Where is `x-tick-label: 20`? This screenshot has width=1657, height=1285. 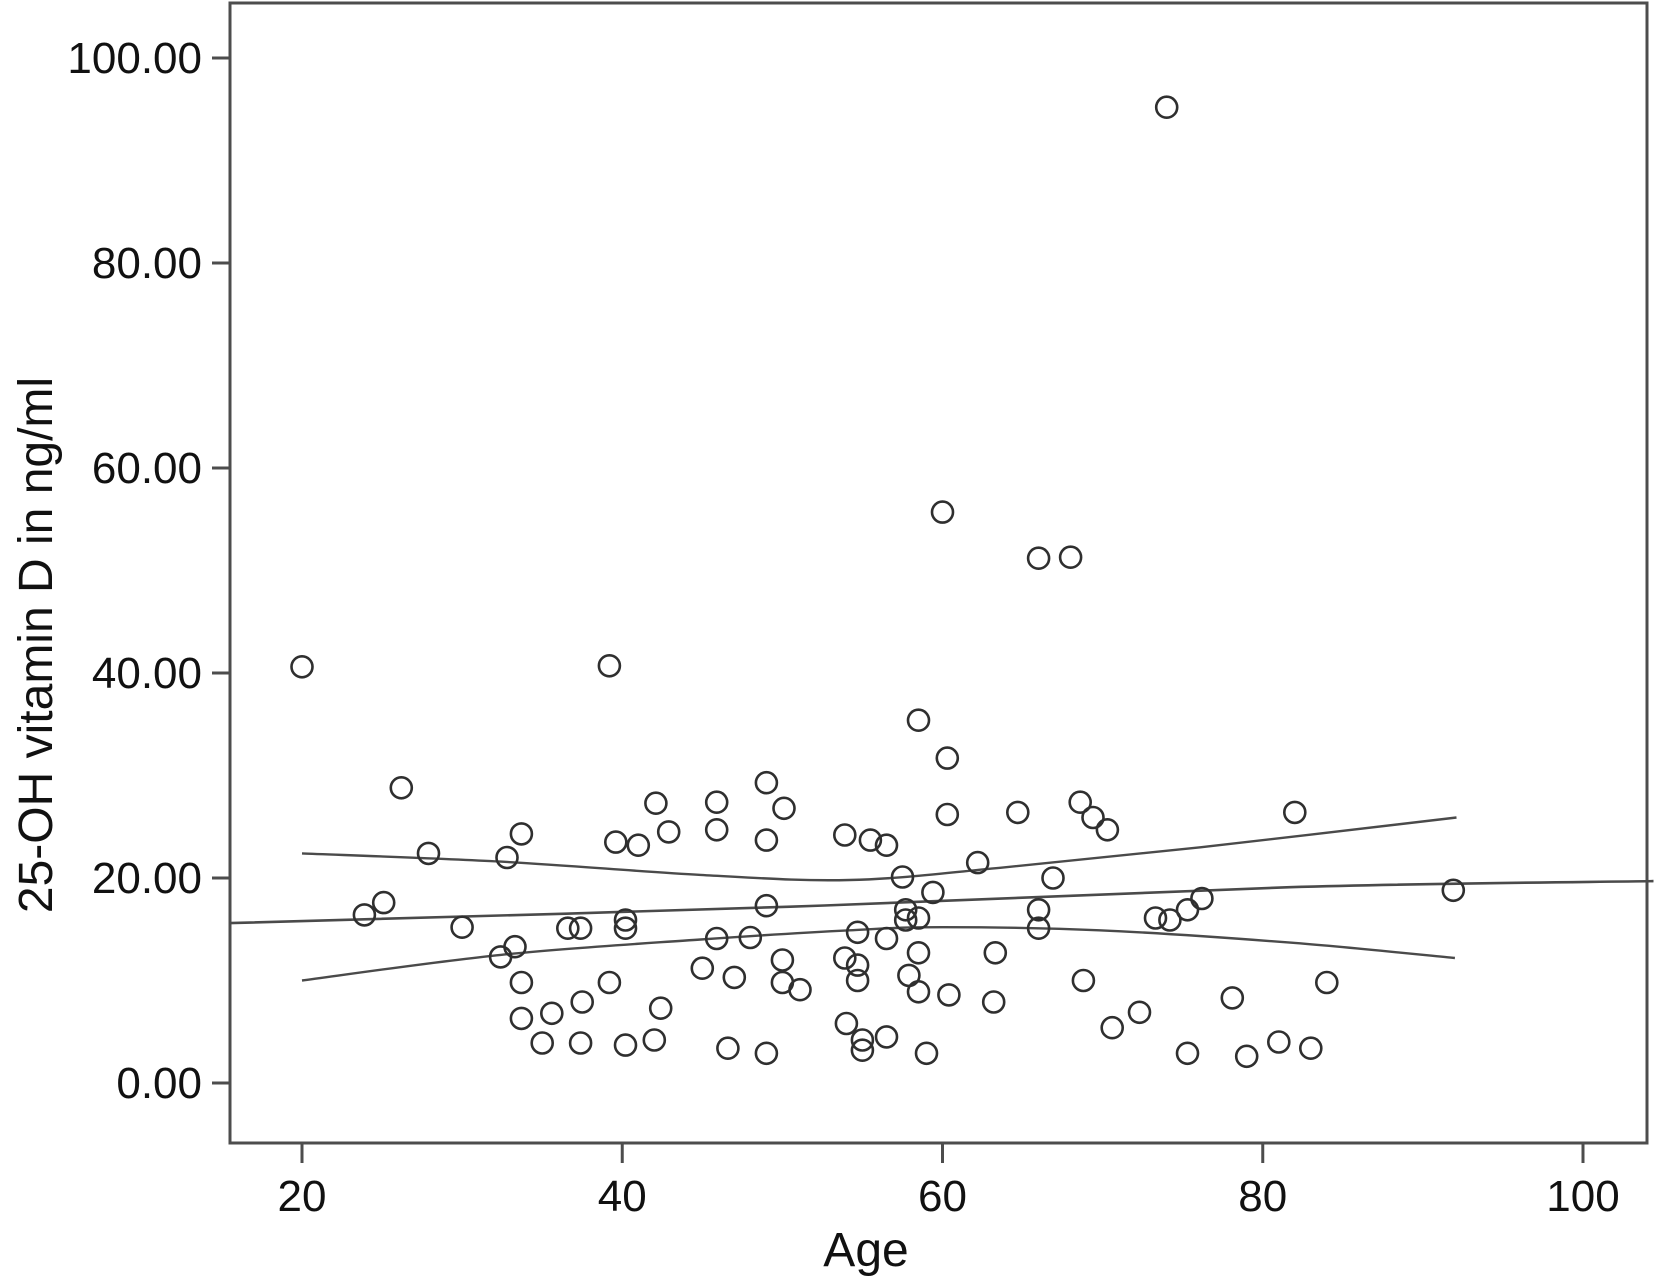 x-tick-label: 20 is located at coordinates (302, 1196).